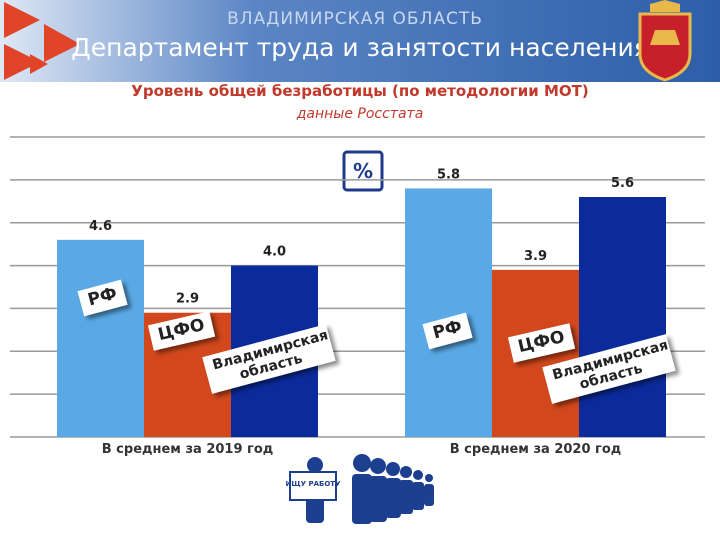 The width and height of the screenshot is (720, 540). What do you see at coordinates (188, 449) in the screenshot?
I see `x-tick-label: В среднем за 2019 год` at bounding box center [188, 449].